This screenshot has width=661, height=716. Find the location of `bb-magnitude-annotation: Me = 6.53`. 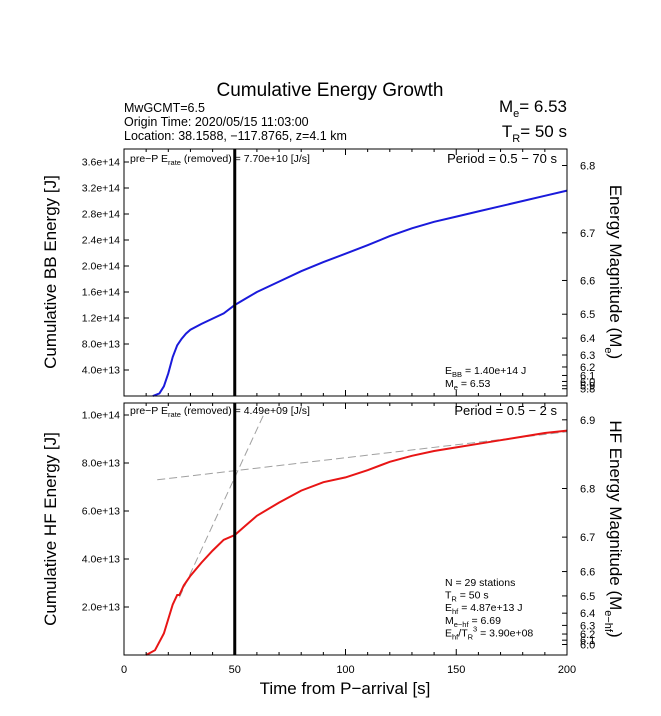

bb-magnitude-annotation: Me = 6.53 is located at coordinates (467, 385).